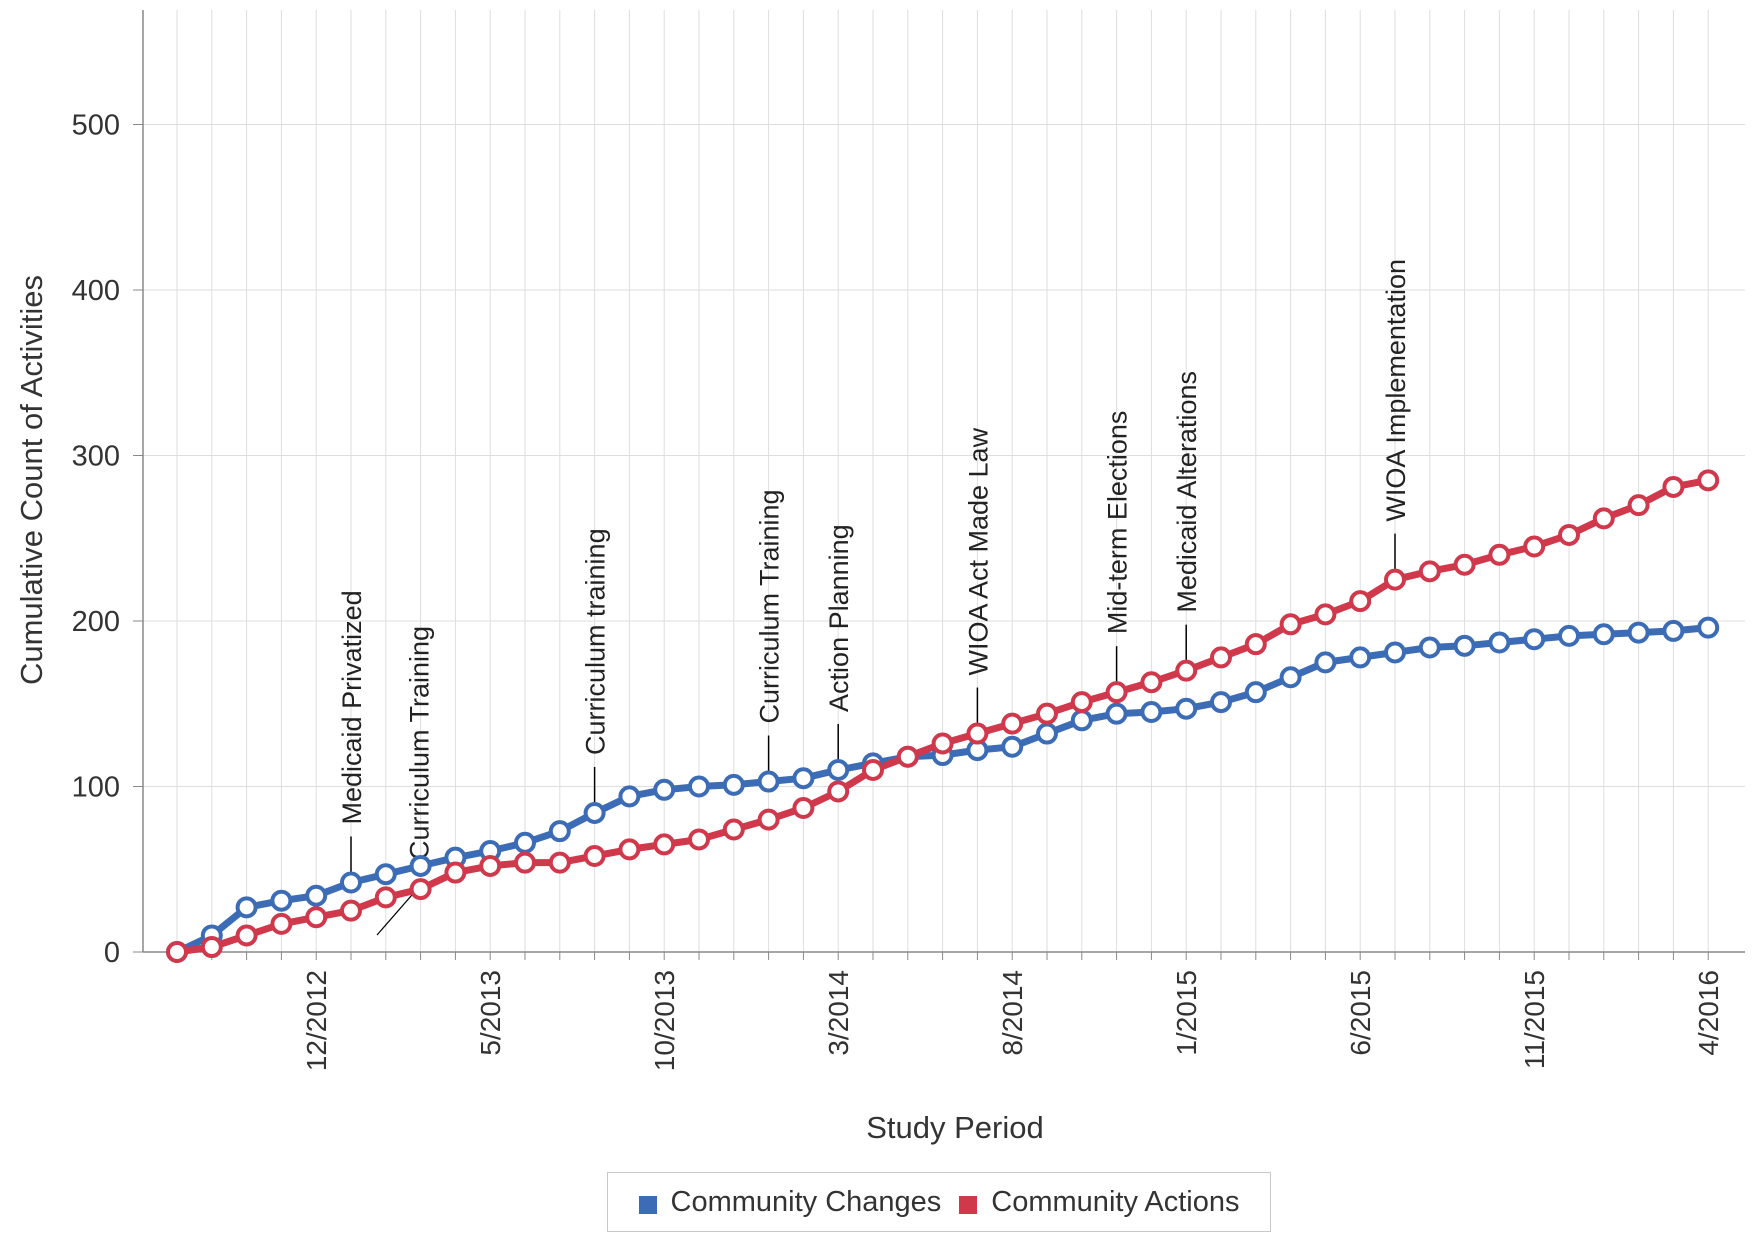 This screenshot has height=1235, width=1758. Describe the element at coordinates (1115, 1201) in the screenshot. I see `legend-label: Community Actions` at that location.